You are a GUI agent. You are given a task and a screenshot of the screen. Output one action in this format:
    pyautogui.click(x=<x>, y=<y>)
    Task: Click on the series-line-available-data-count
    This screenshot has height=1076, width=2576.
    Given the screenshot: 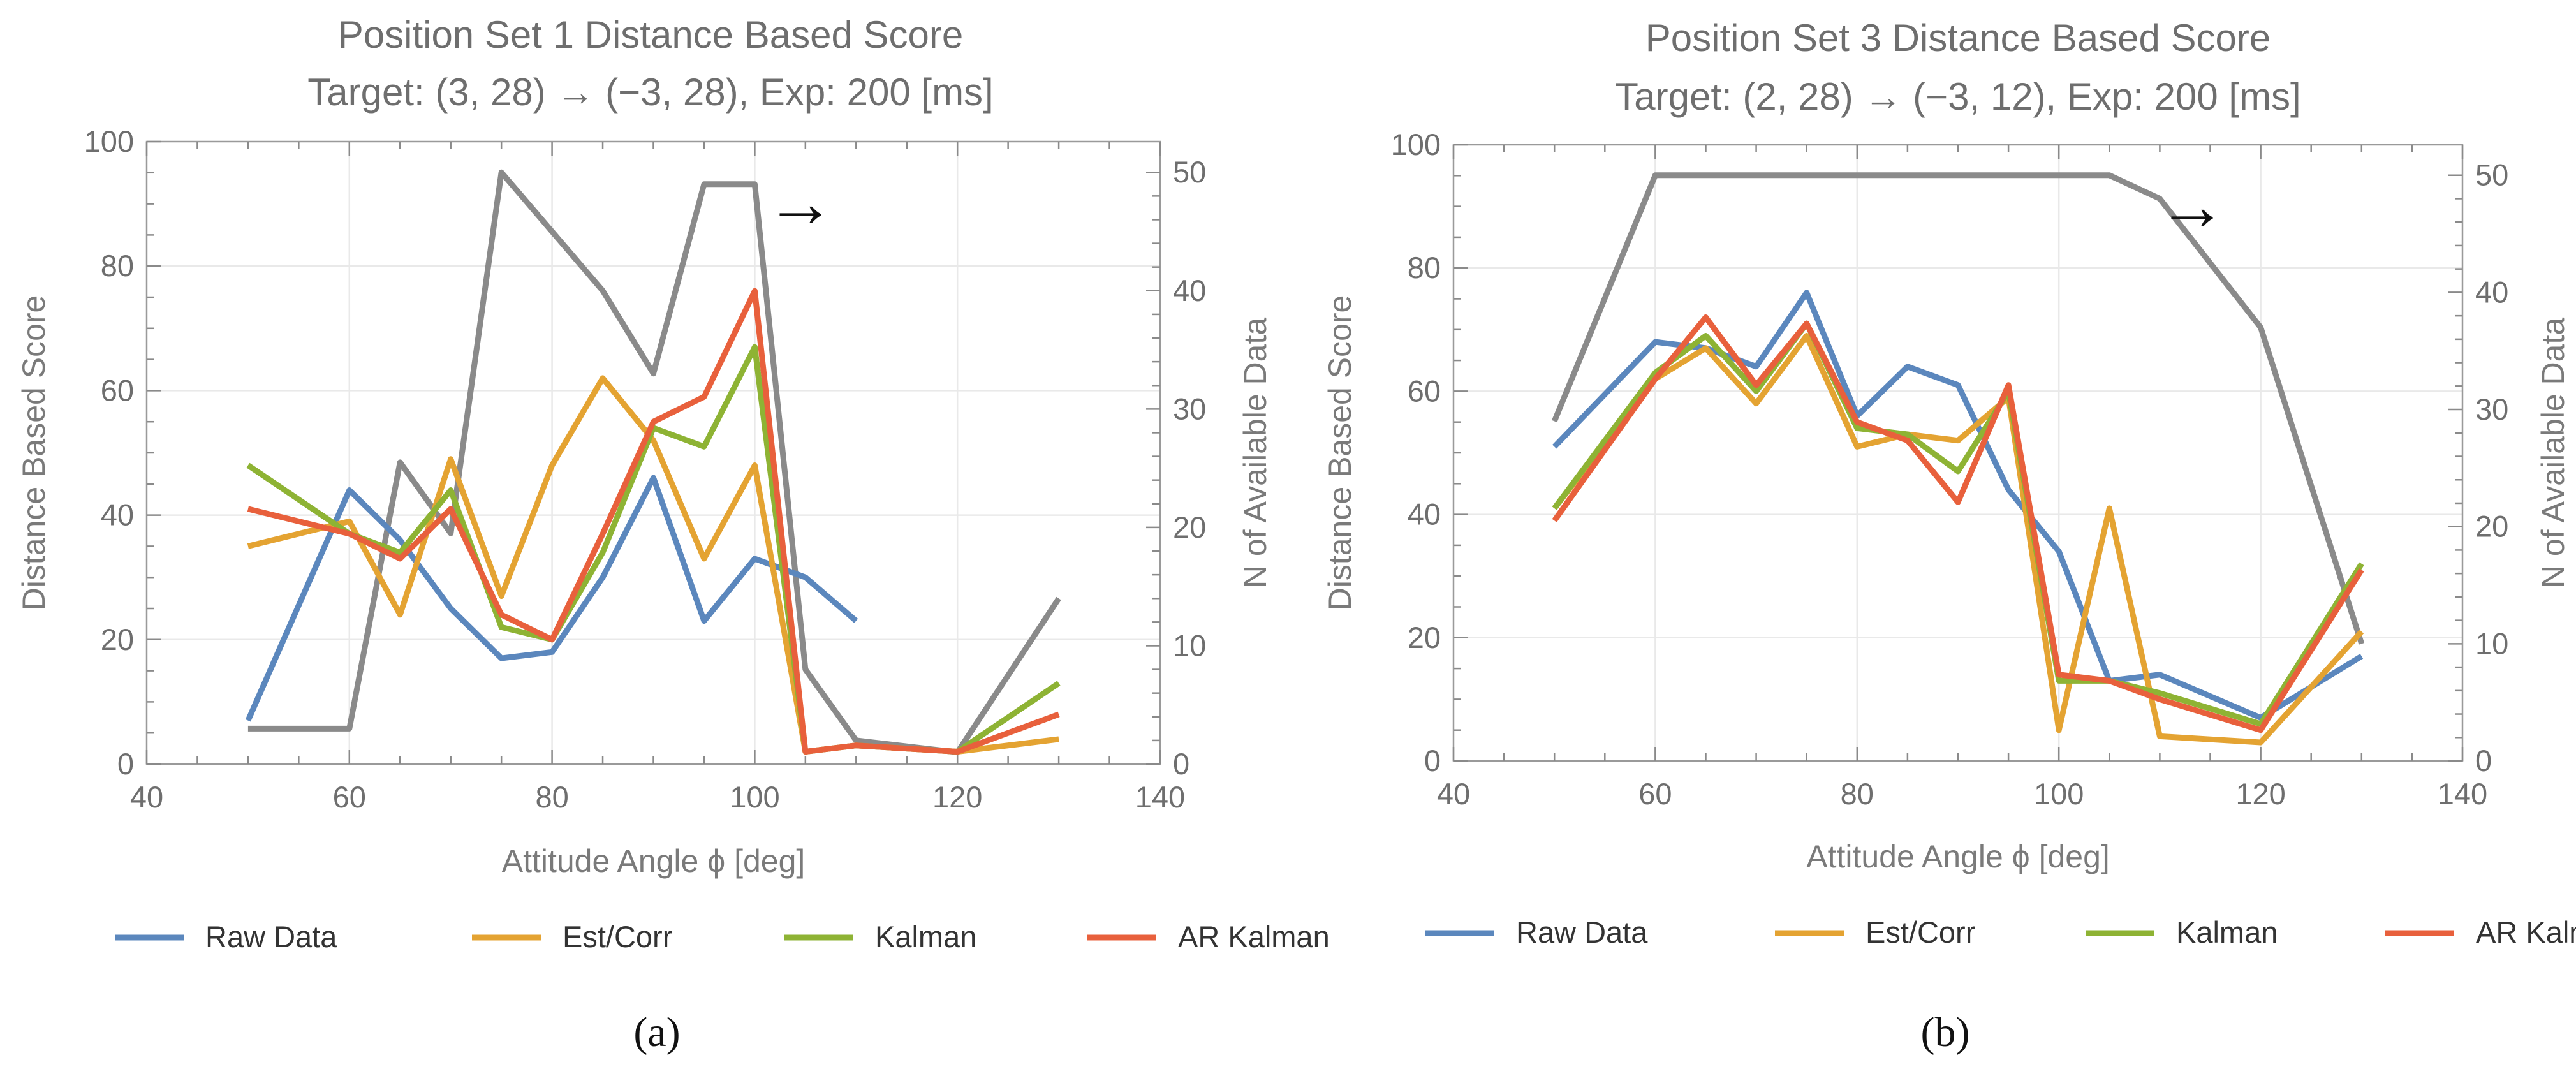 What is the action you would take?
    pyautogui.click(x=1958, y=408)
    